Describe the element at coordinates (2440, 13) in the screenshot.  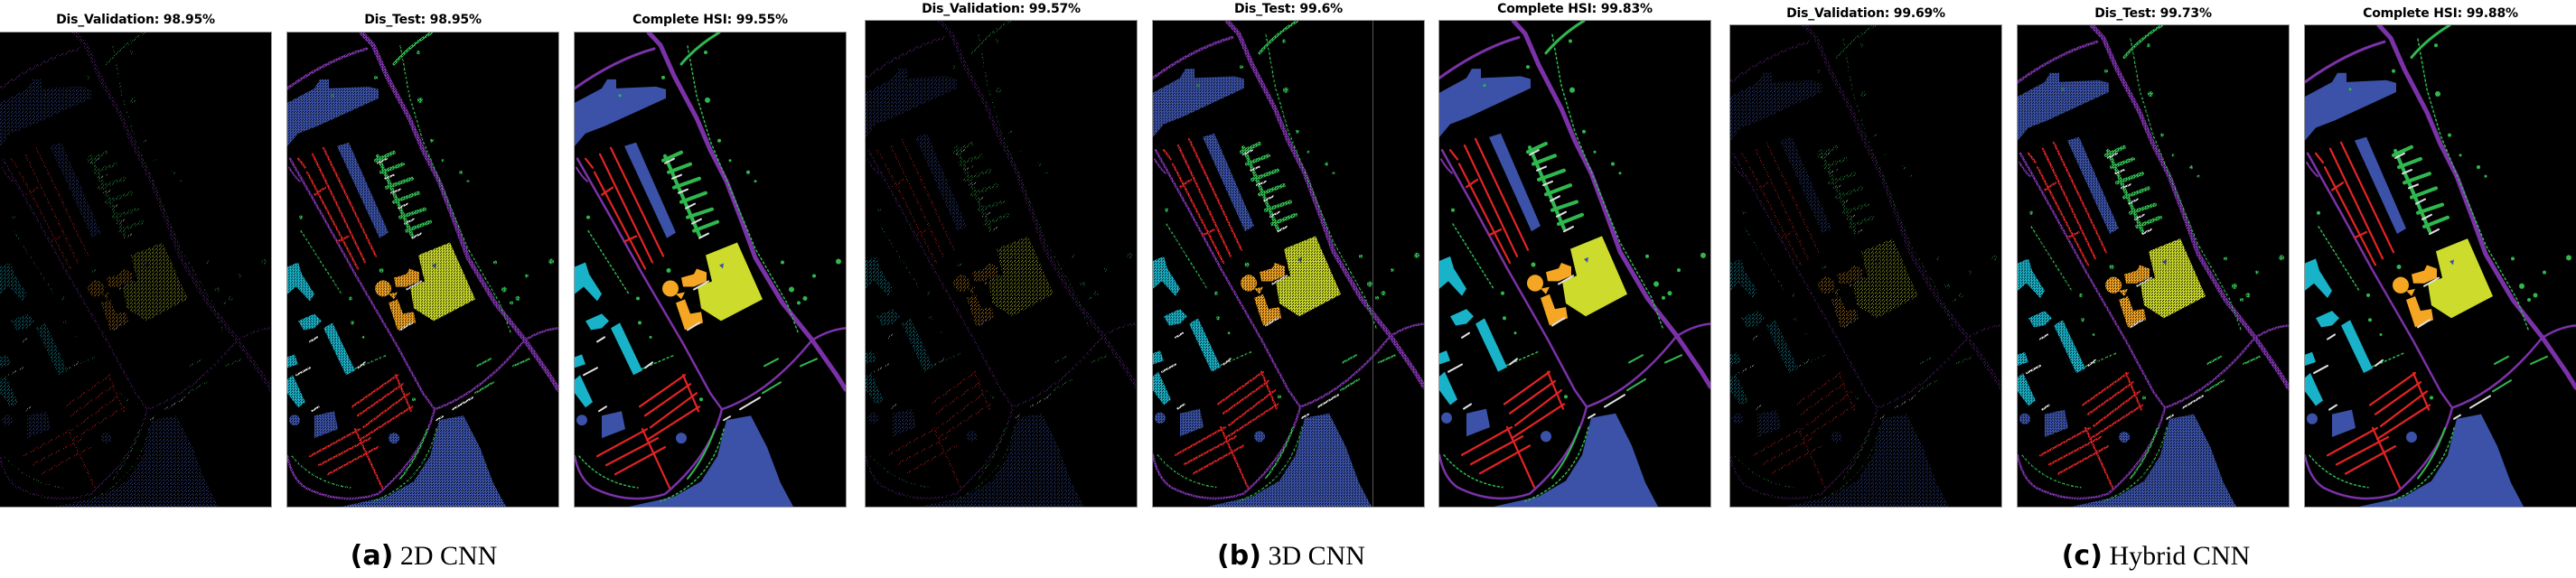
I see `panel-title: Complete HSI: 99.88%` at that location.